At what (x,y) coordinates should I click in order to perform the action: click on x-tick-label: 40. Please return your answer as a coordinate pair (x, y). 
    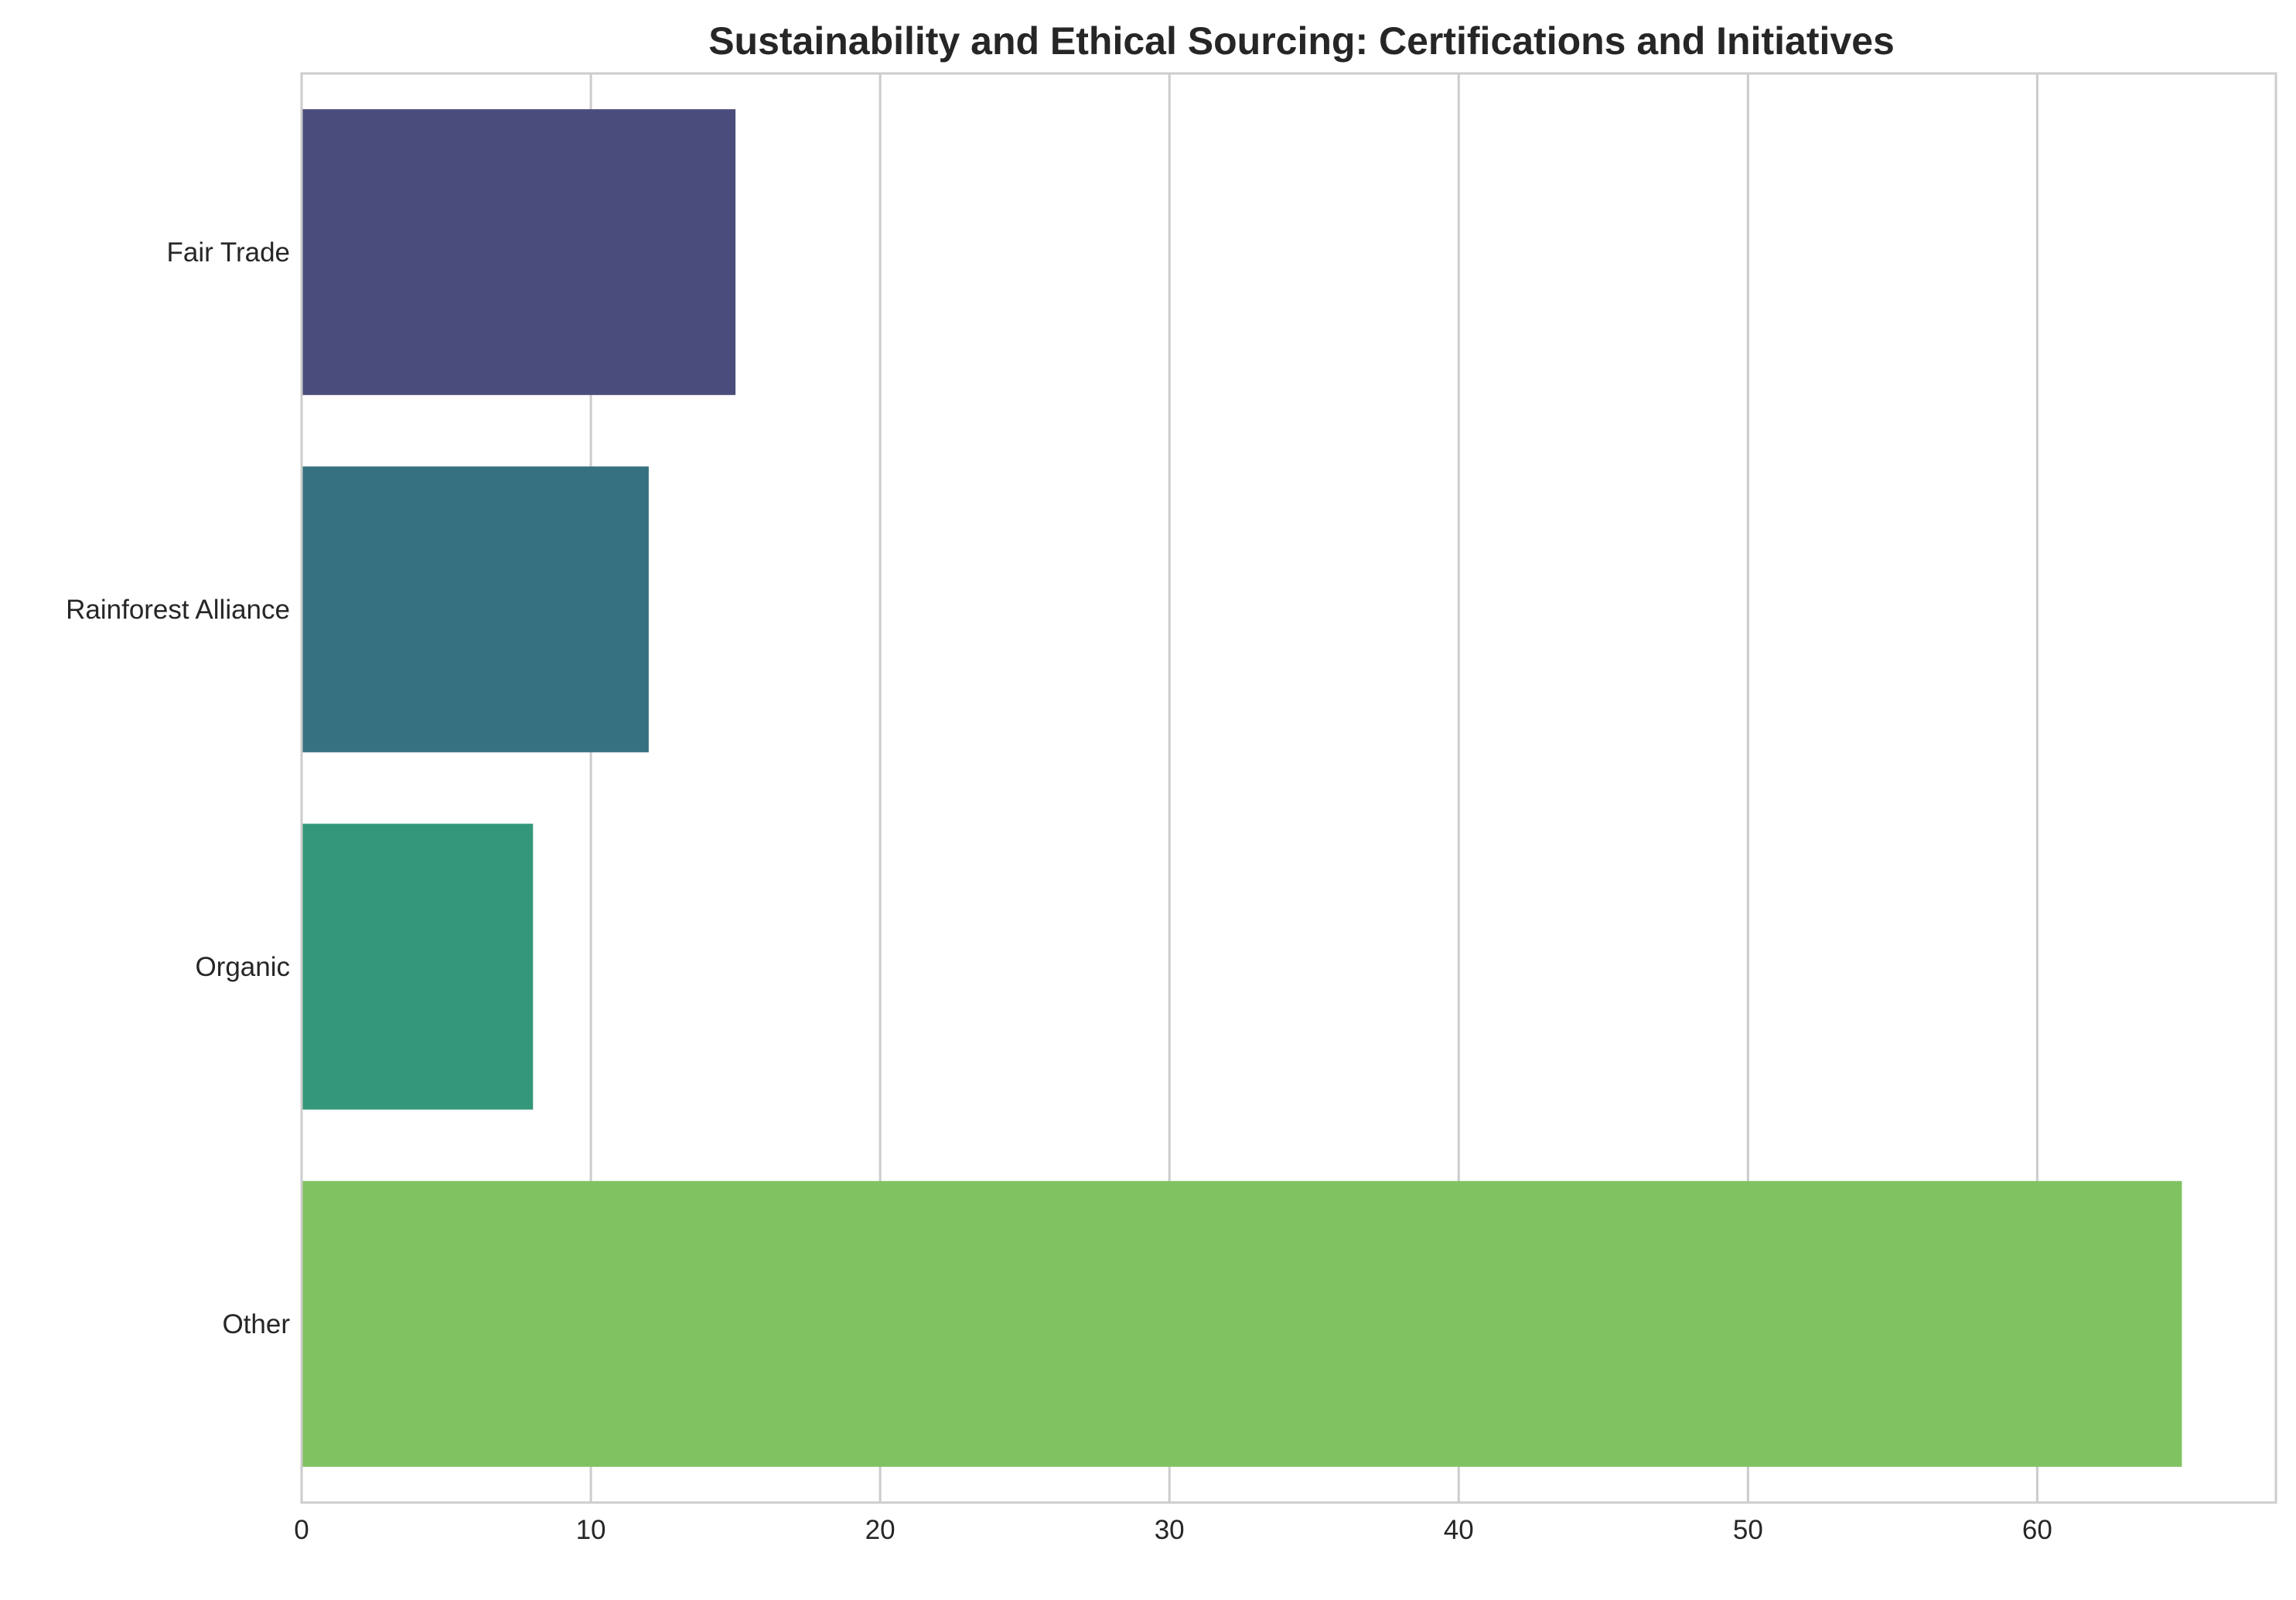
    Looking at the image, I should click on (1459, 1530).